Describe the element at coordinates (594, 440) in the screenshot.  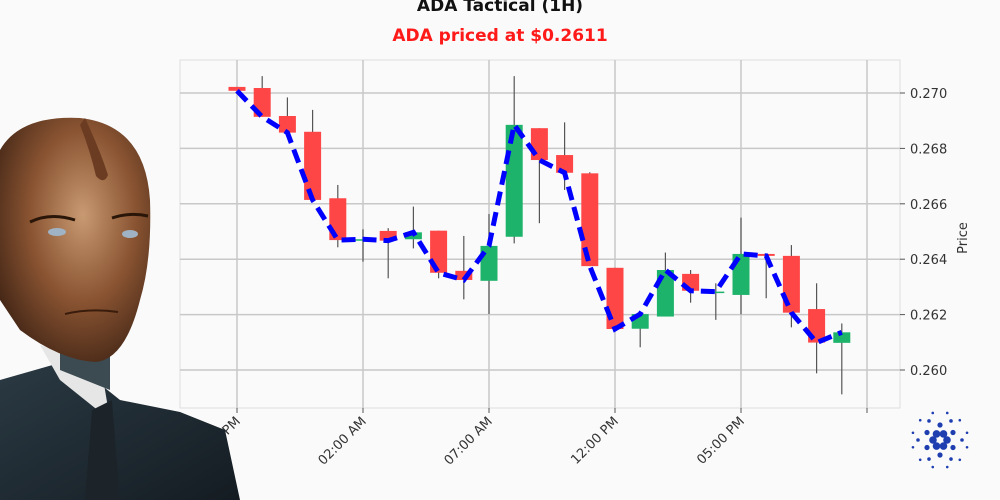
I see `x-tick-label: 12:00 PM` at that location.